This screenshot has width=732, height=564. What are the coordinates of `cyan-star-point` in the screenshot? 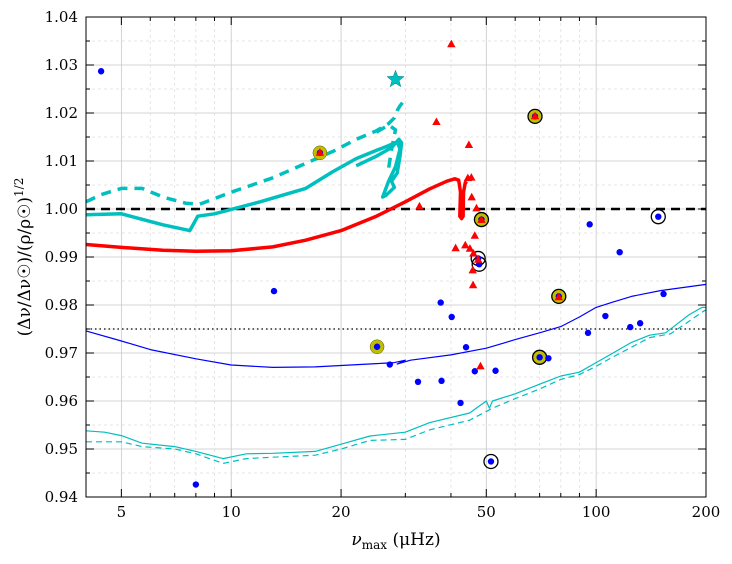 It's located at (395, 78).